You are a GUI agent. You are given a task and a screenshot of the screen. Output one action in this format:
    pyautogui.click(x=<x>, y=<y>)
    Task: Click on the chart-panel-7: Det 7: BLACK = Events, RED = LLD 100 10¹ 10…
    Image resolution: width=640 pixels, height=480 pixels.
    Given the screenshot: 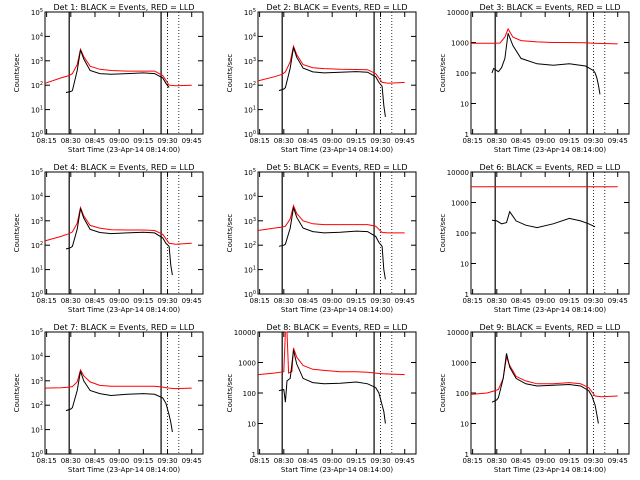 What is the action you would take?
    pyautogui.click(x=108, y=398)
    